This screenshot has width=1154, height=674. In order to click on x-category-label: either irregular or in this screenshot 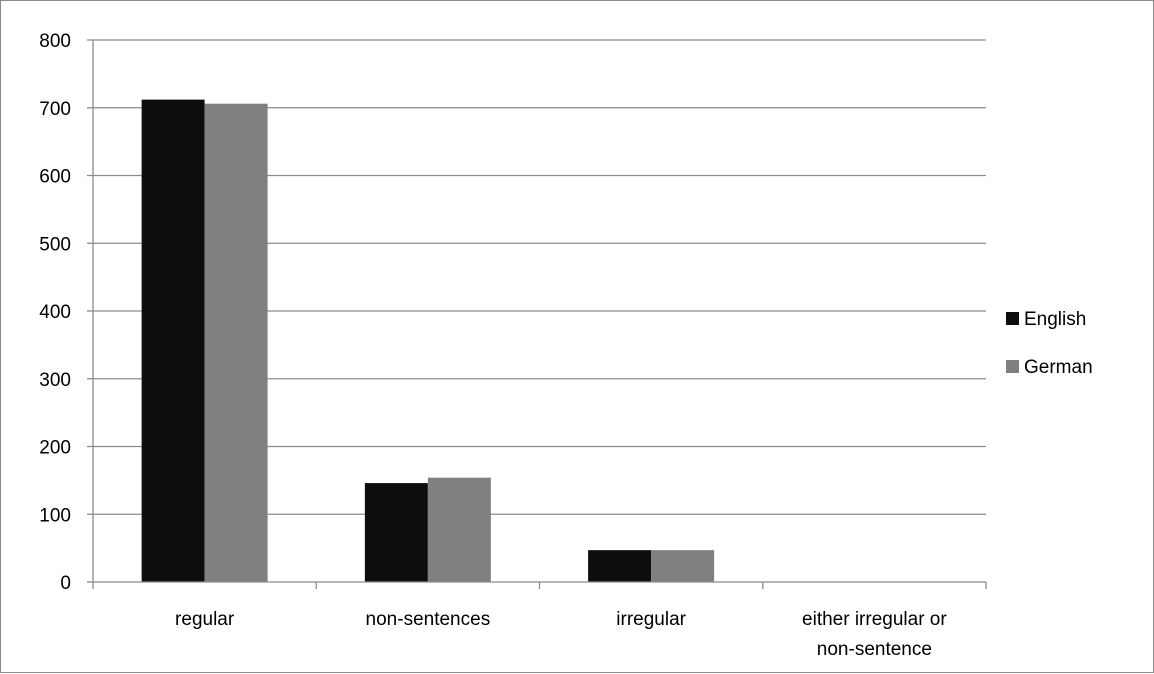, I will do `click(874, 619)`.